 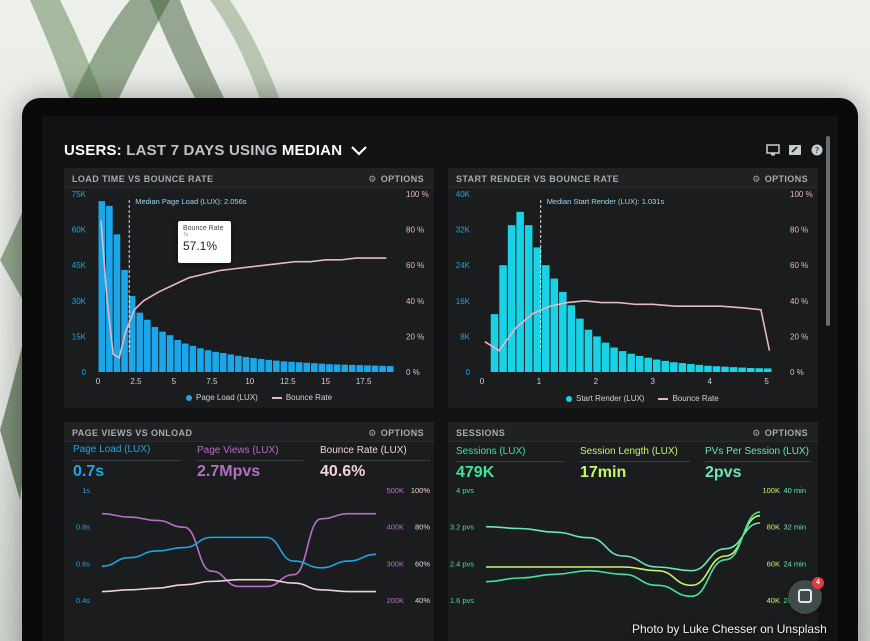 I want to click on y2-tick-label: 0 %, so click(x=413, y=372).